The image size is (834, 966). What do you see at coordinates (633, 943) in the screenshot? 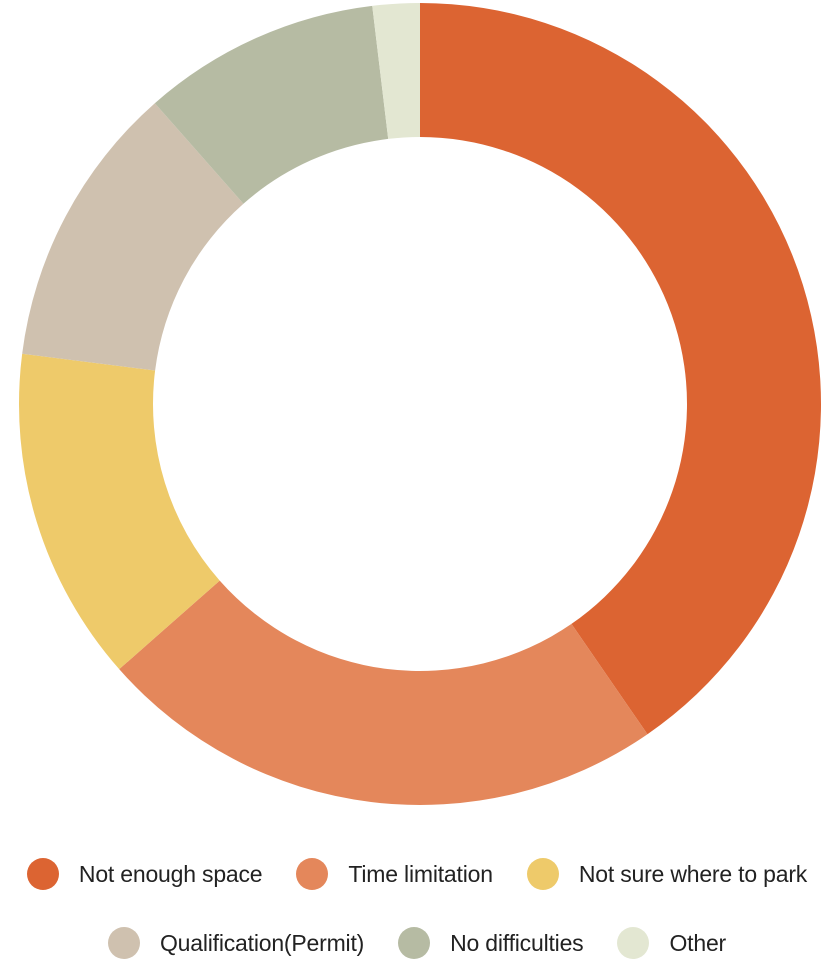
I see `legend-swatch-other` at bounding box center [633, 943].